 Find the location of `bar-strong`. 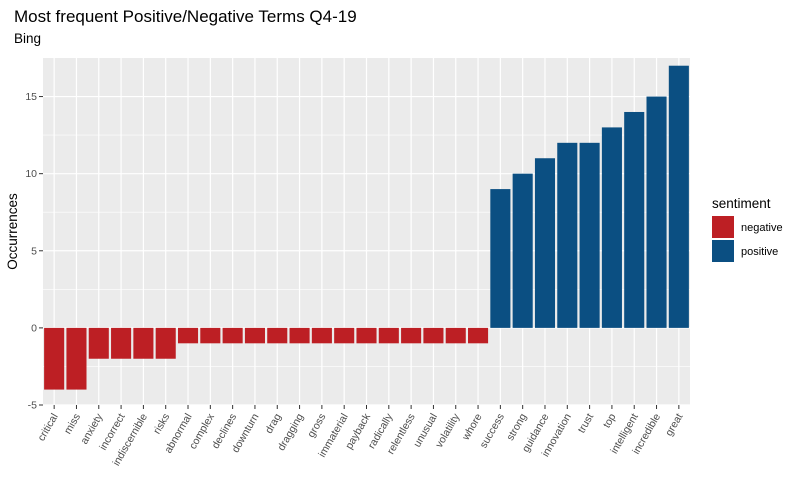

bar-strong is located at coordinates (522, 250).